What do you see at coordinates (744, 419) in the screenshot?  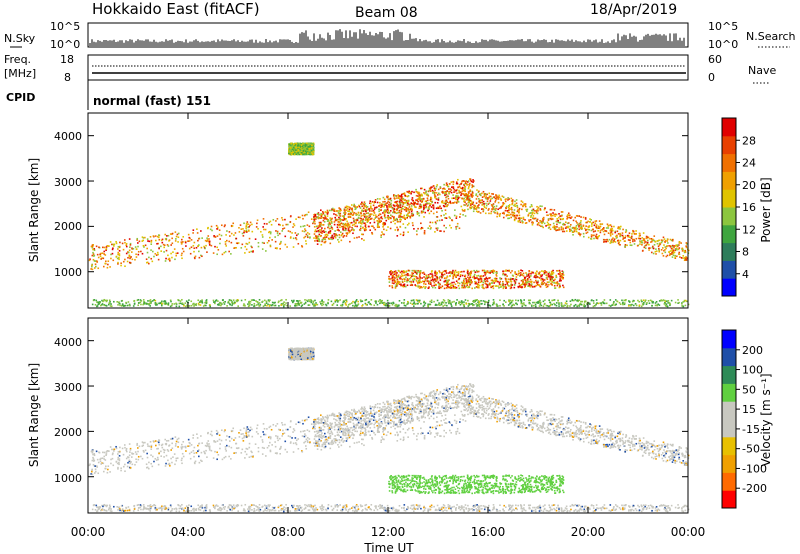 I see `velocity-colorbar: 200 100 50 15 -15 -50 -100 -200` at bounding box center [744, 419].